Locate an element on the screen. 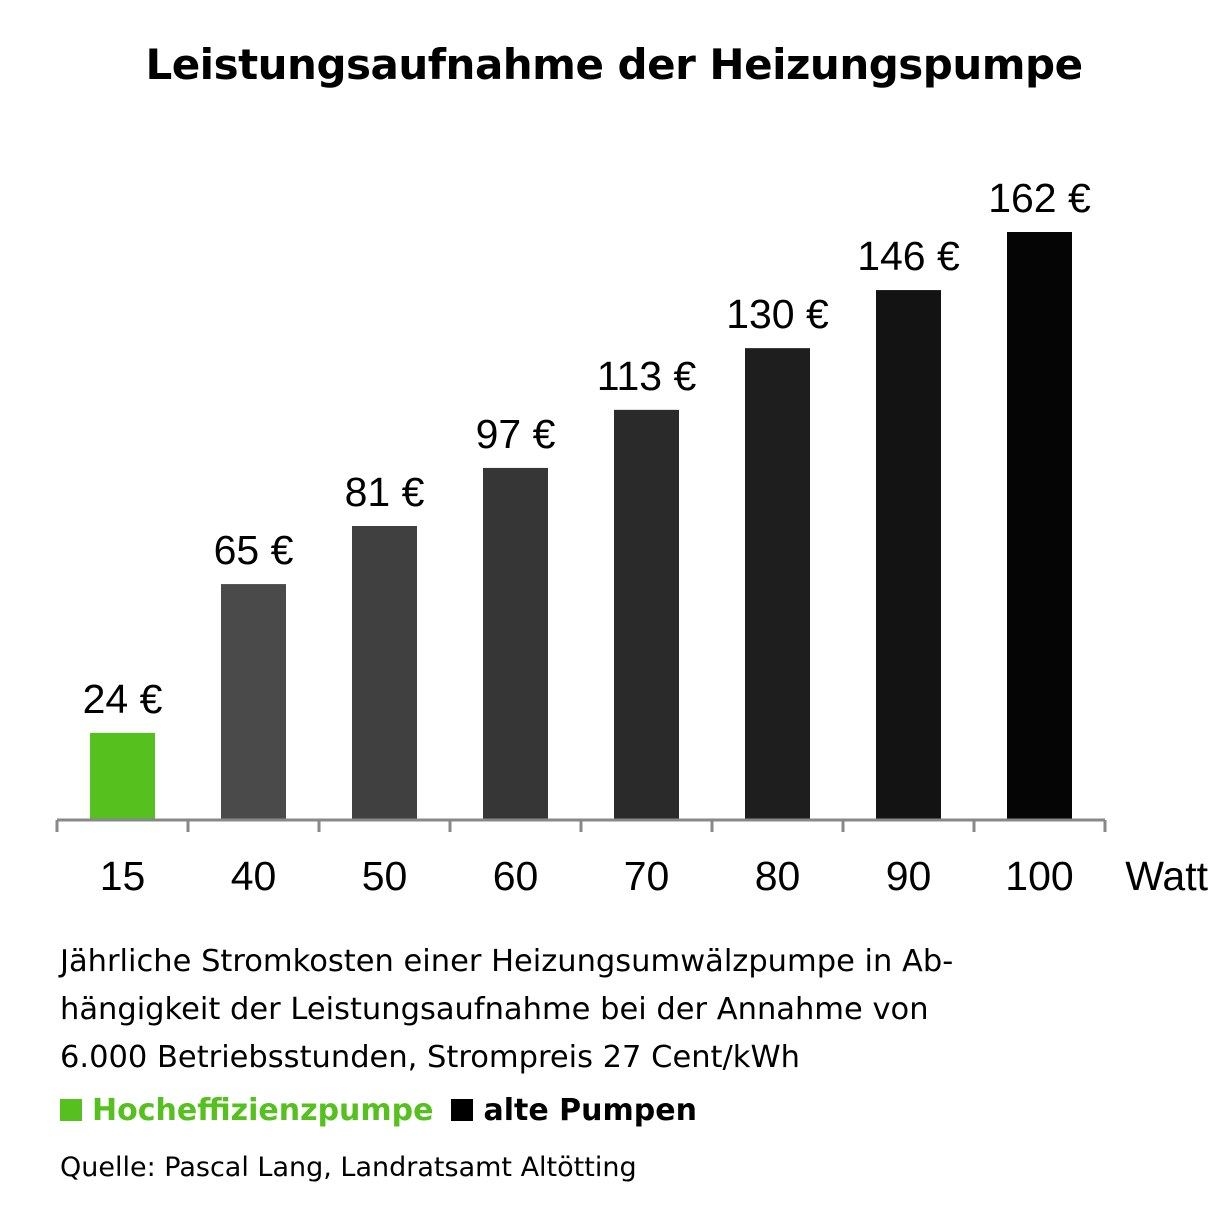  x-axis-unit-label: Watt is located at coordinates (1166, 876).